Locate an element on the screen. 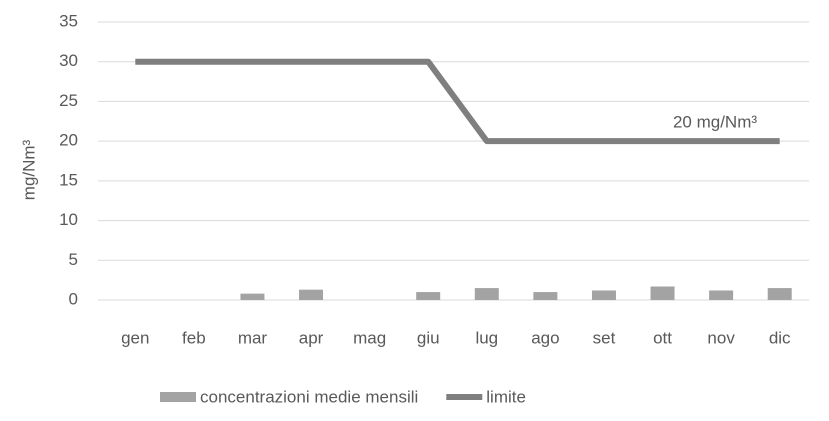 The image size is (829, 421). x-tick-label: set is located at coordinates (604, 337).